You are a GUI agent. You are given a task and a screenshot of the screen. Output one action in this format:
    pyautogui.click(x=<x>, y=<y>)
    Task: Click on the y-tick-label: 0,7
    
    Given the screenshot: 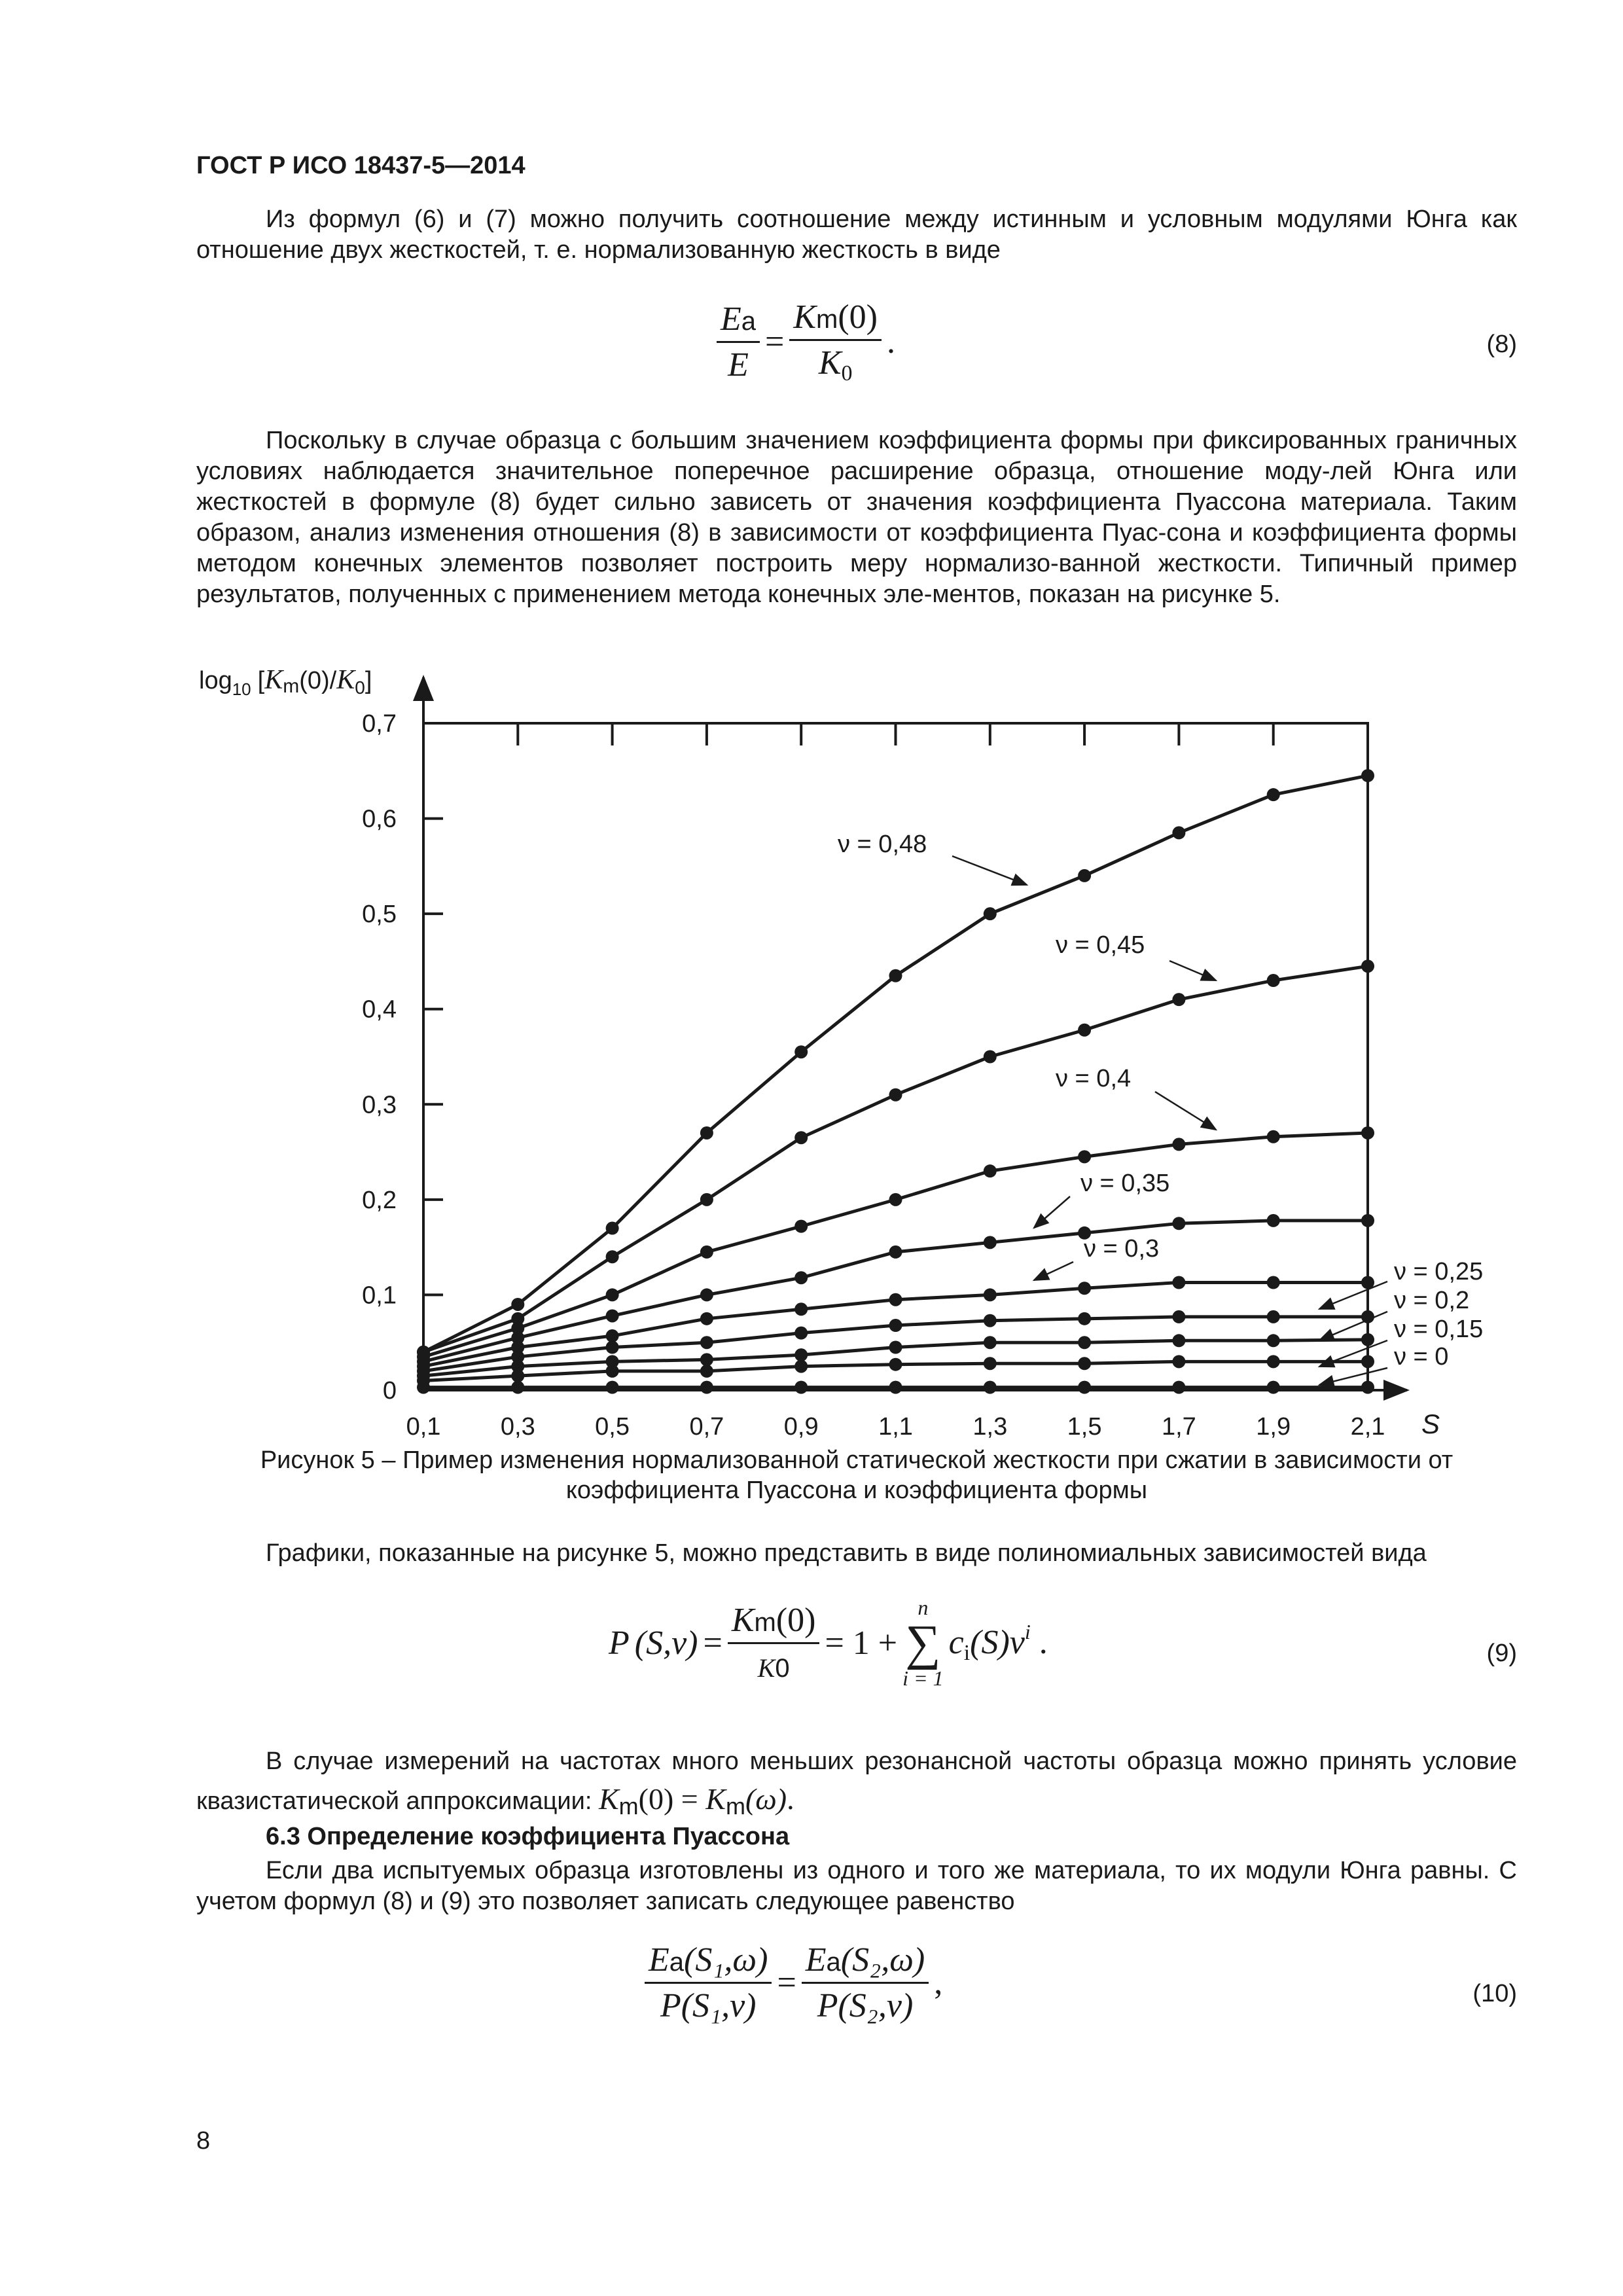 What is the action you would take?
    pyautogui.click(x=379, y=724)
    